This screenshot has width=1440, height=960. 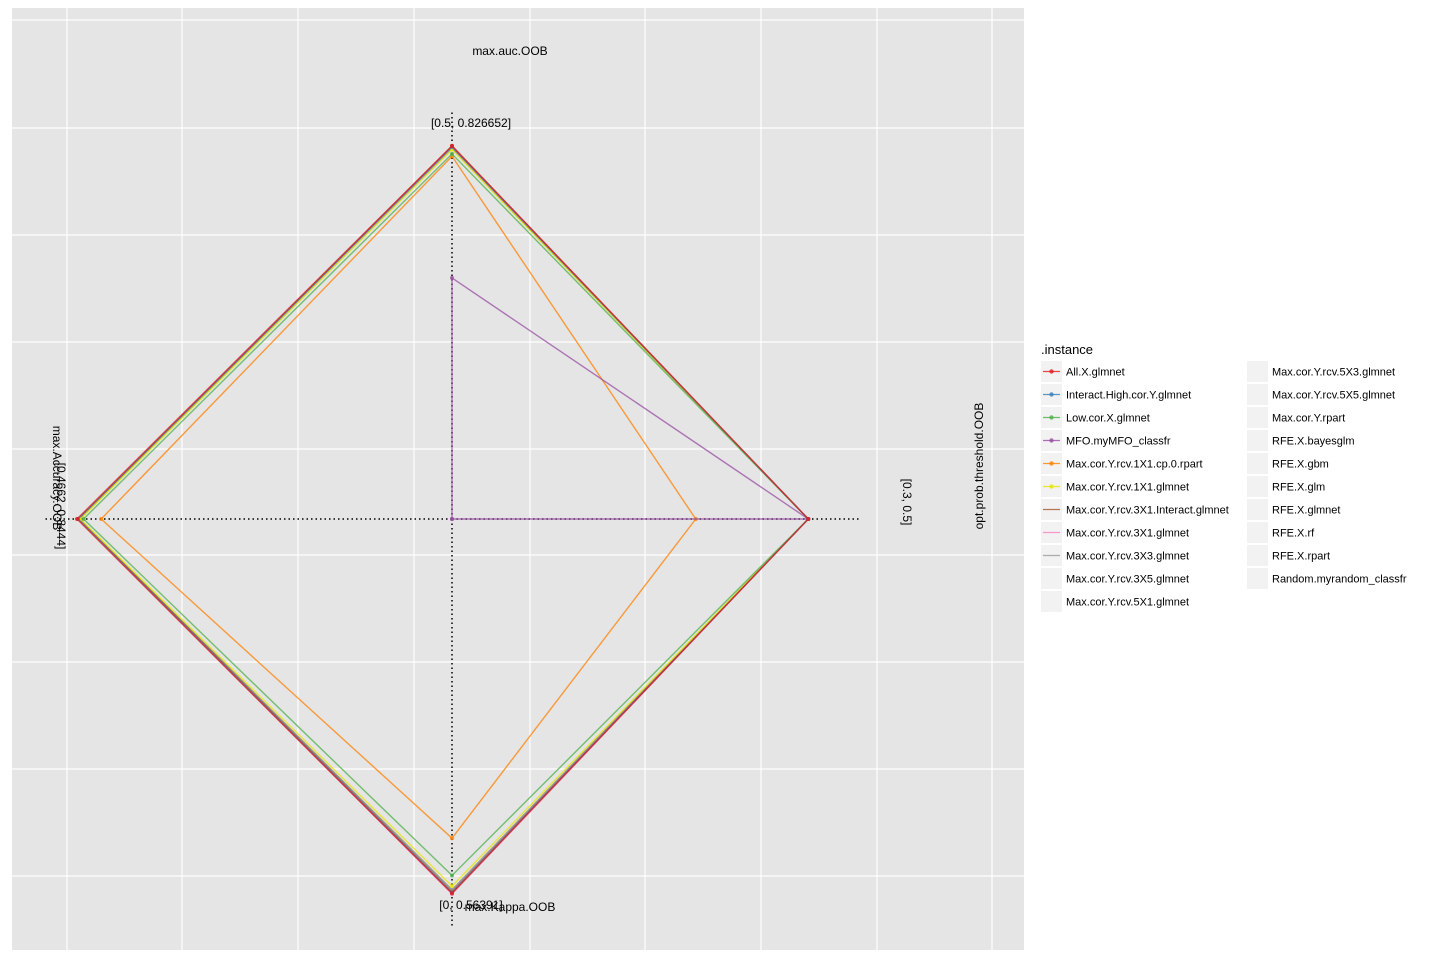 I want to click on legend-label: Max.cor.Y.rcv.1X1.glmnet, so click(x=1127, y=488).